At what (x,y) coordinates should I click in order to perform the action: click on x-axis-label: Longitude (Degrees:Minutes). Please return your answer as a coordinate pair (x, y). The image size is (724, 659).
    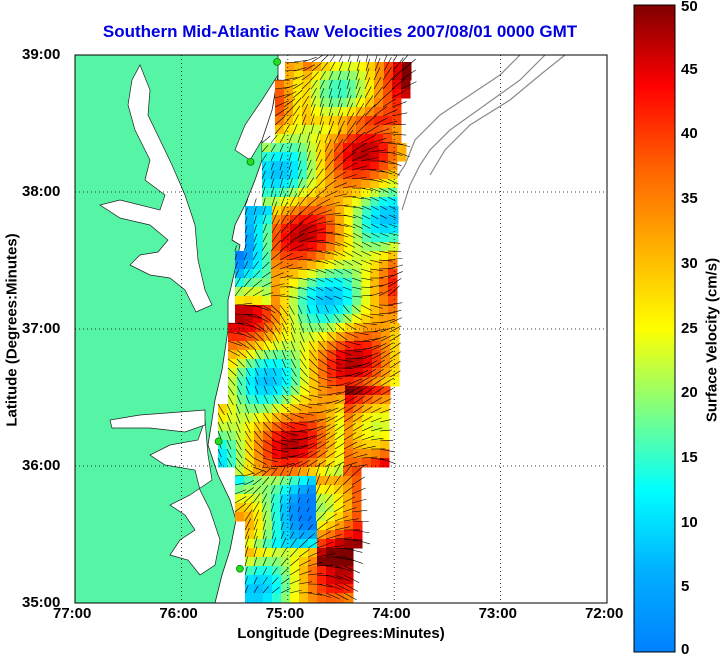
    Looking at the image, I should click on (341, 633).